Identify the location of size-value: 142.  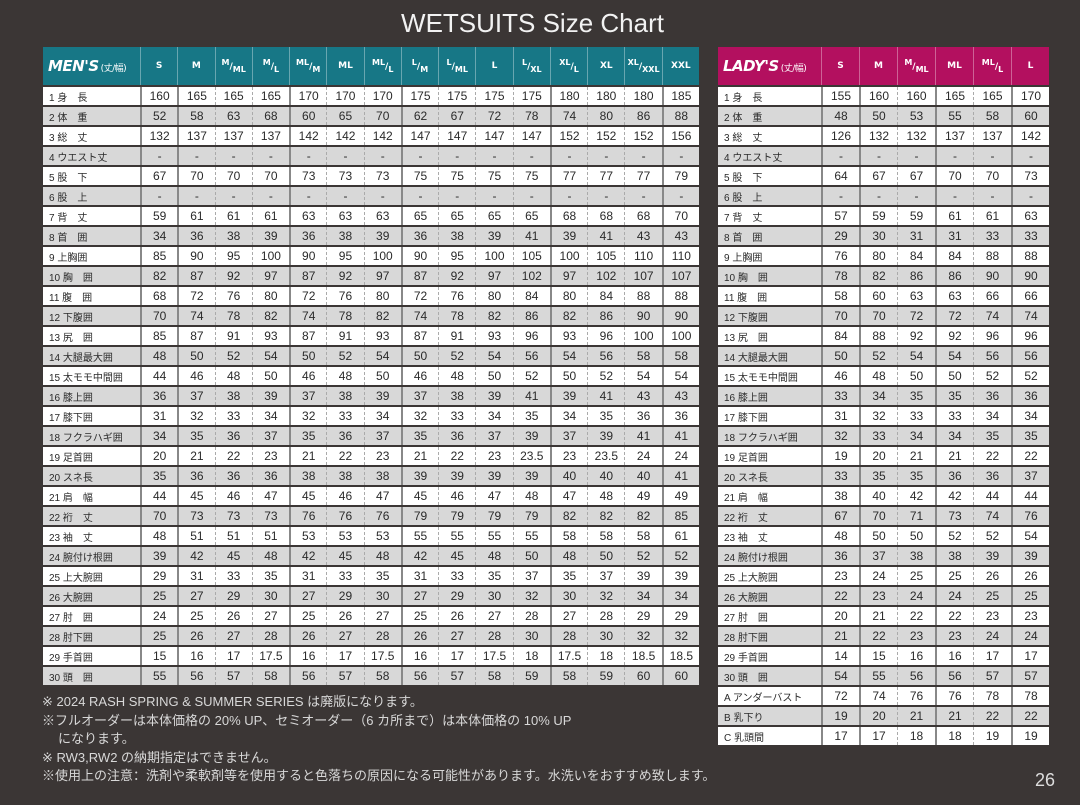
(308, 136).